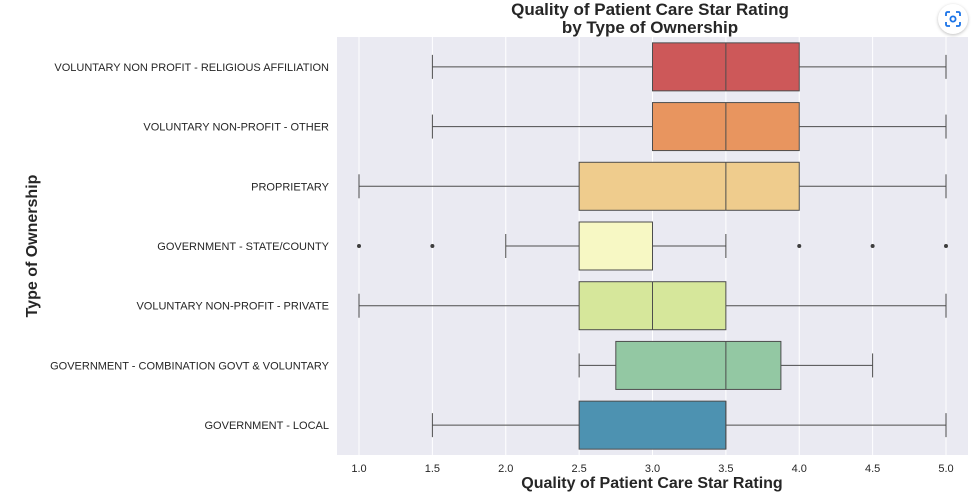 Image resolution: width=971 pixels, height=496 pixels. Describe the element at coordinates (32, 245) in the screenshot. I see `y-axis-title: Type of Ownership` at that location.